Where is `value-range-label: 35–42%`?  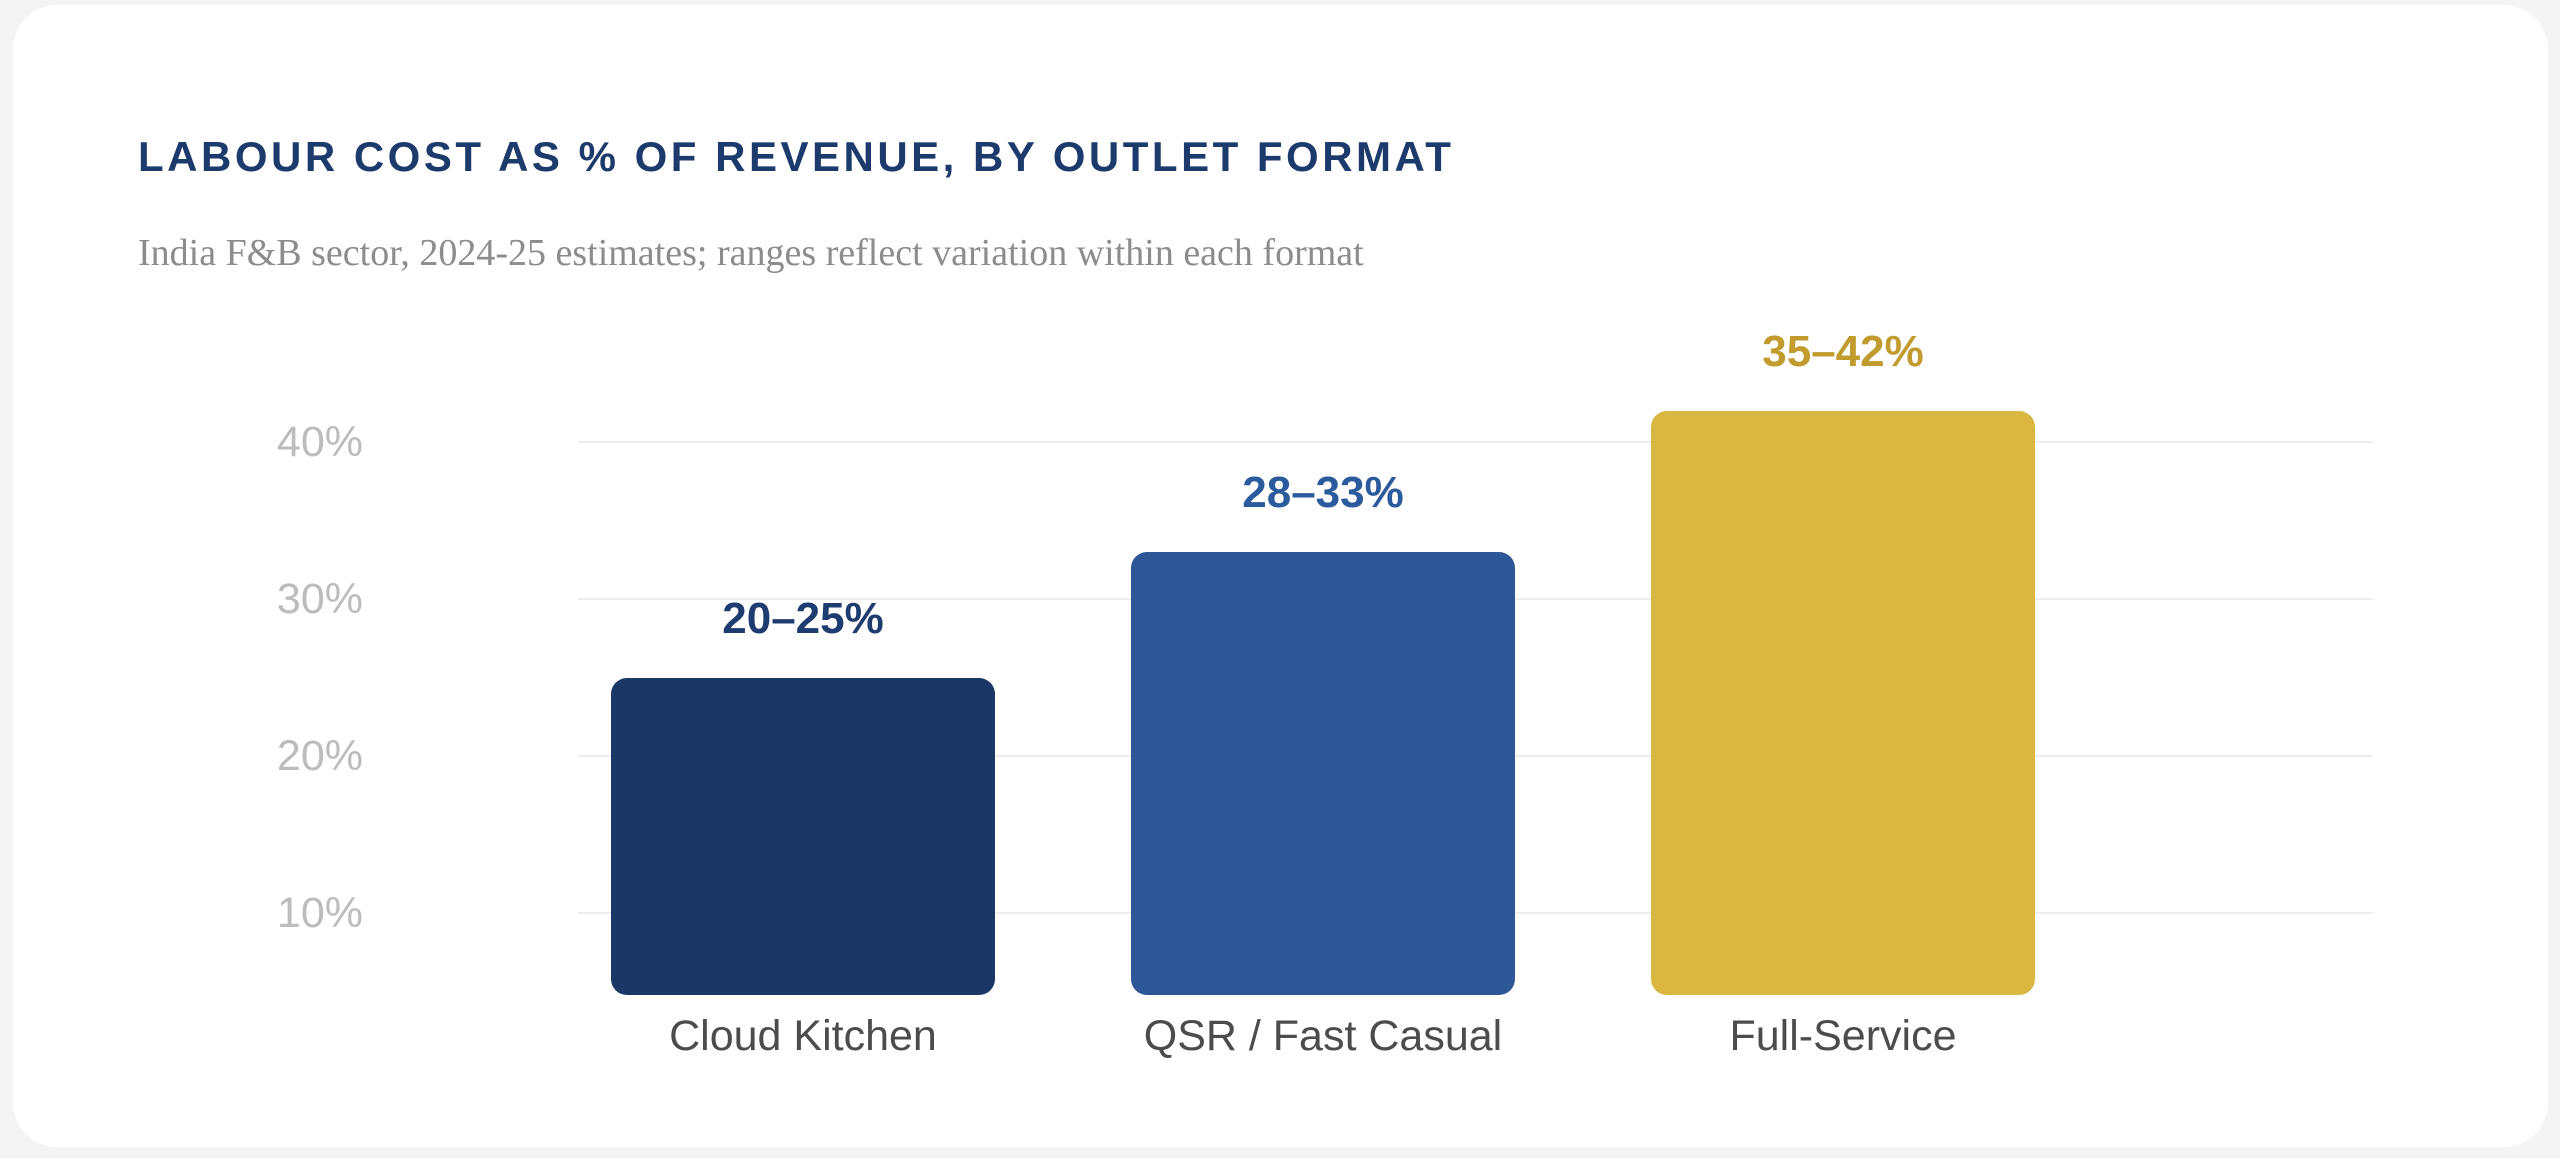
value-range-label: 35–42% is located at coordinates (1843, 351).